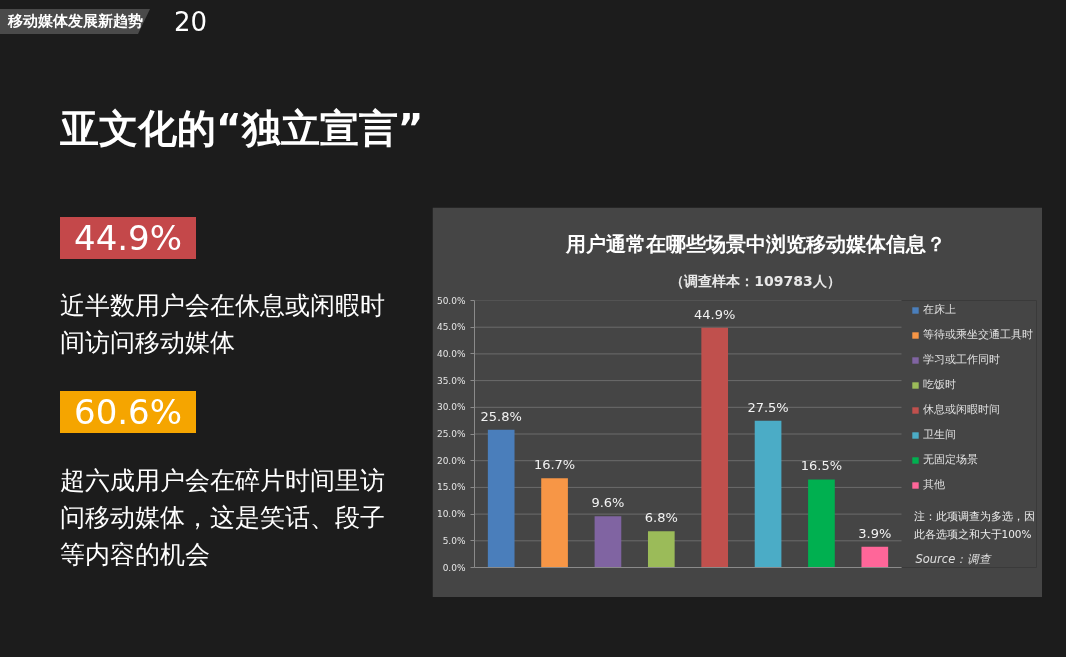 This screenshot has width=1066, height=657. Describe the element at coordinates (875, 533) in the screenshot. I see `data-label: 3.9%` at that location.